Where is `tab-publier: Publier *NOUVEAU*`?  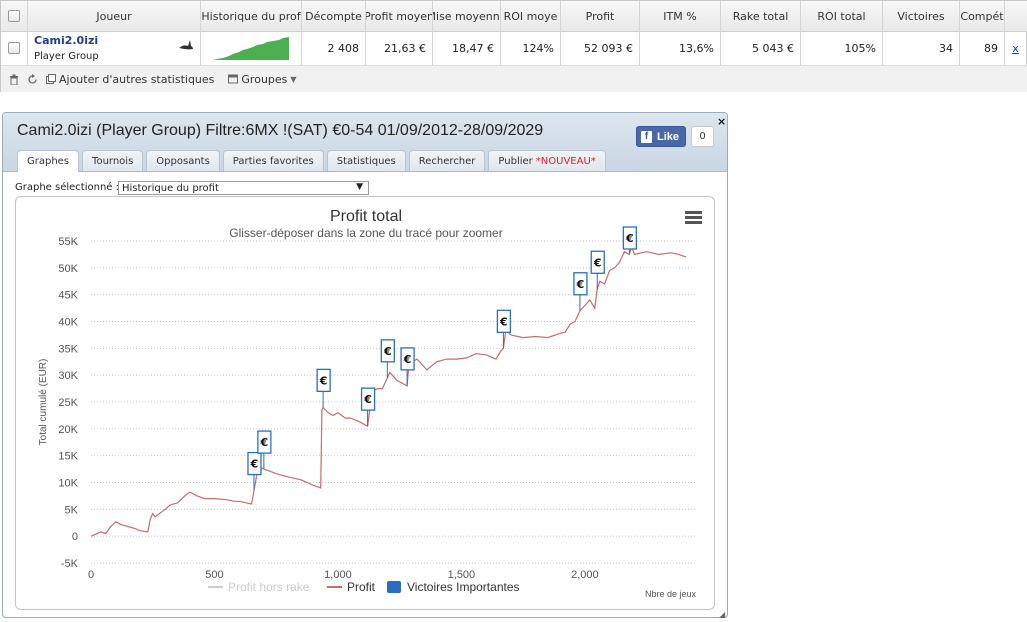
tab-publier: Publier *NOUVEAU* is located at coordinates (547, 160).